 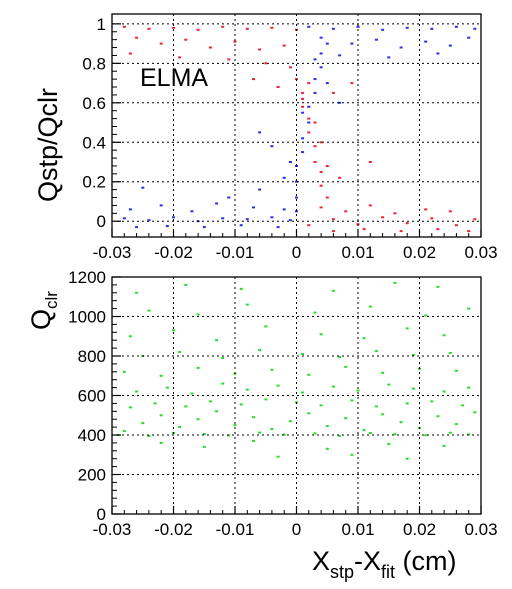 What do you see at coordinates (112, 529) in the screenshot?
I see `bot-x-tick-label-0: -0.03` at bounding box center [112, 529].